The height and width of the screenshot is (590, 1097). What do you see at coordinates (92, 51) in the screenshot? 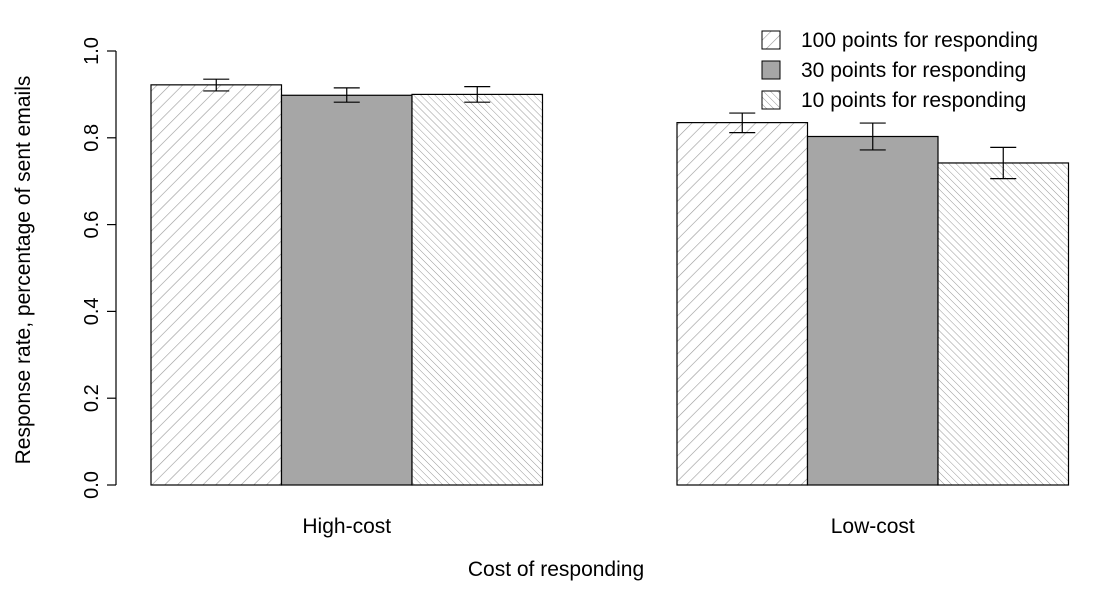
I see `y-tick-label: 1.0` at bounding box center [92, 51].